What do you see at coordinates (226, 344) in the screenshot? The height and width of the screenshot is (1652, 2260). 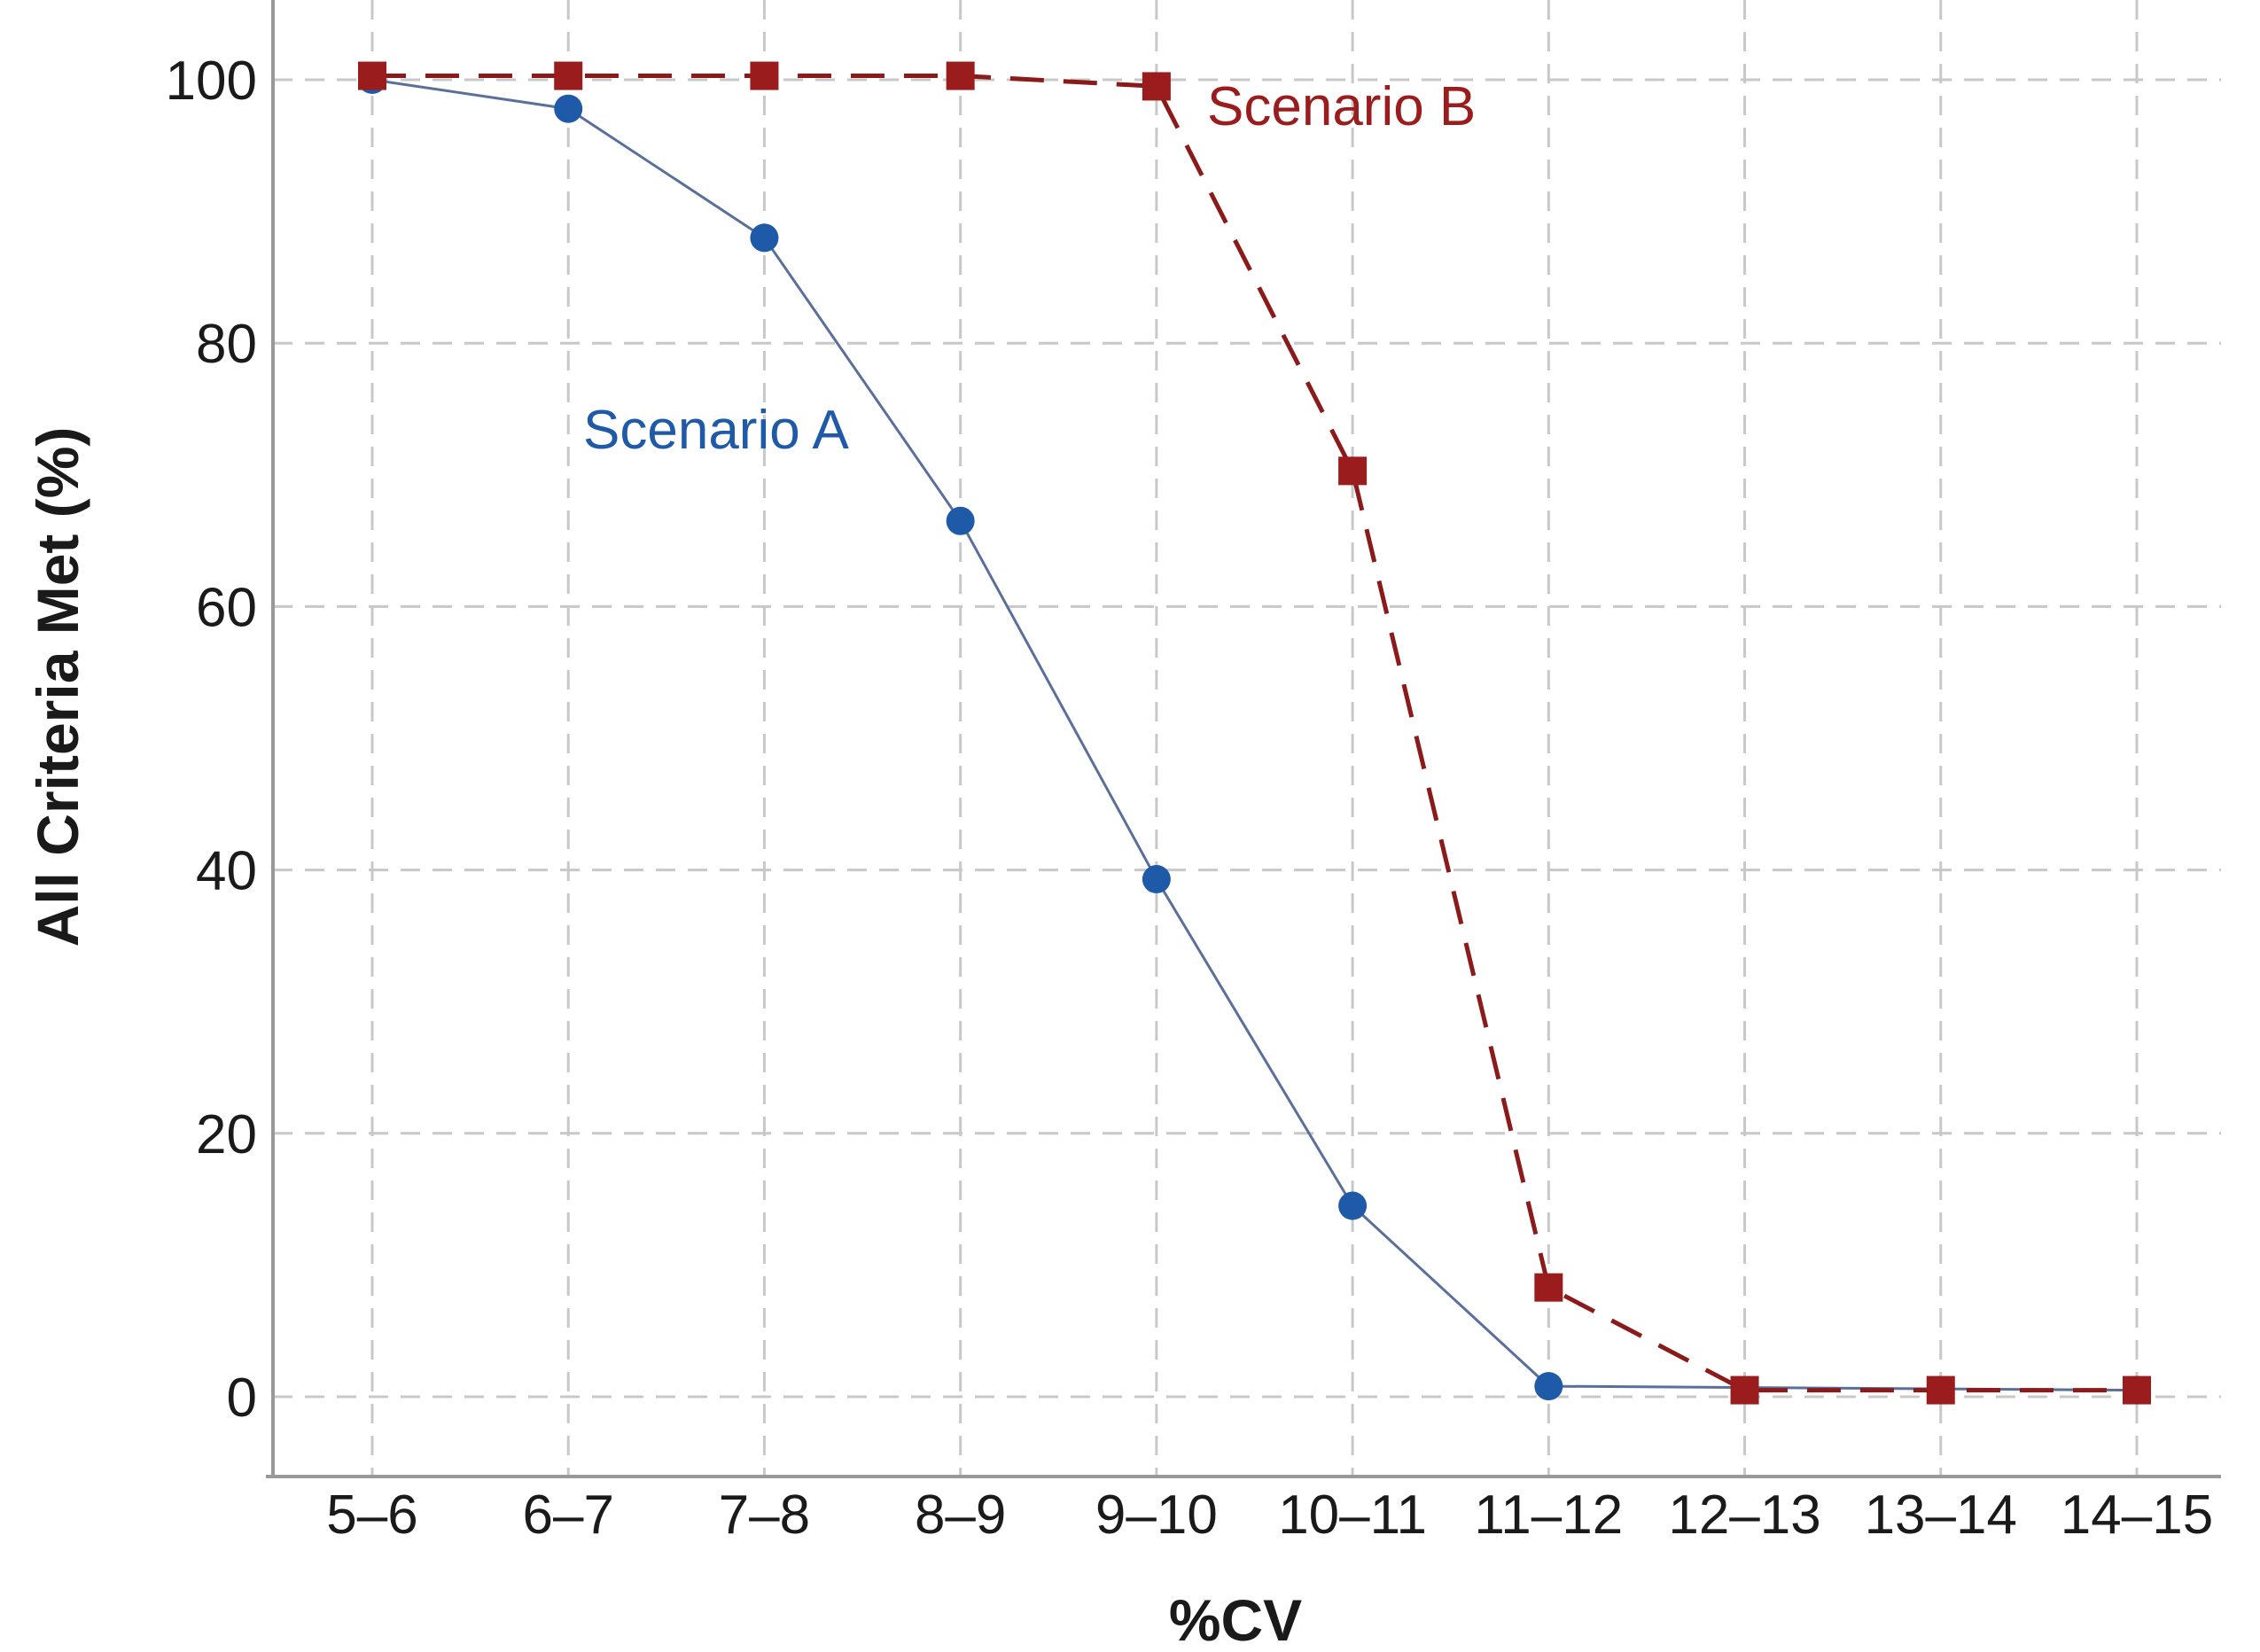 I see `y-tick-label: 80` at bounding box center [226, 344].